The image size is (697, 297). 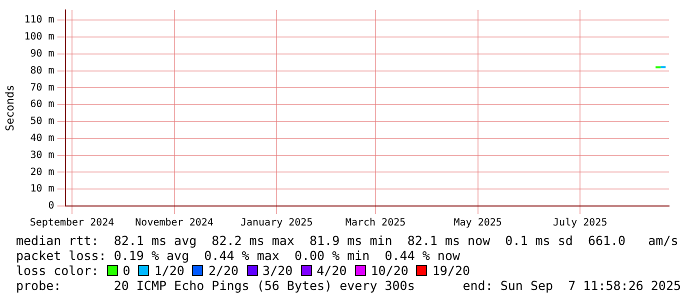 I want to click on x-tick-label: November 2024, so click(x=174, y=223).